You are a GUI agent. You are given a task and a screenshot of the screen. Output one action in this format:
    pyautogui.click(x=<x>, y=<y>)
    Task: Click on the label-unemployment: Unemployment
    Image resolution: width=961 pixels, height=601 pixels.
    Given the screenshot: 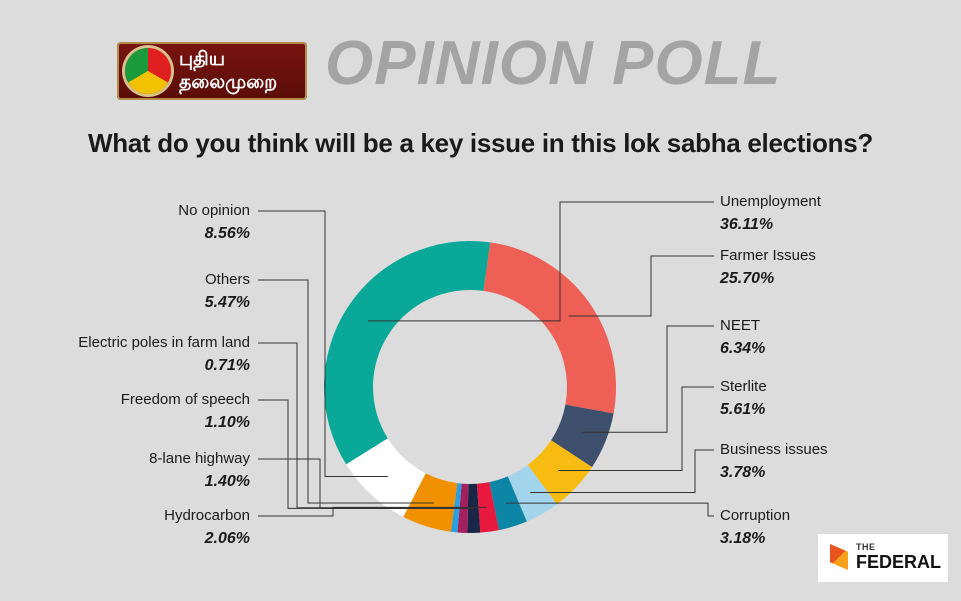 What is the action you would take?
    pyautogui.click(x=771, y=201)
    